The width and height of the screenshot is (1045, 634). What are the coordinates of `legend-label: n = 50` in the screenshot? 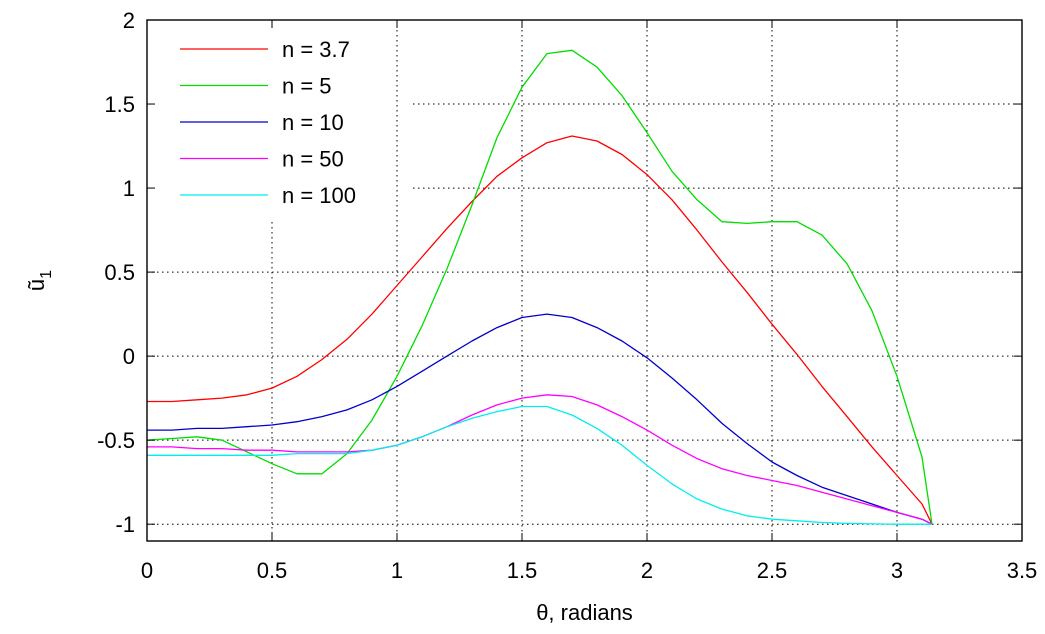 It's located at (313, 159).